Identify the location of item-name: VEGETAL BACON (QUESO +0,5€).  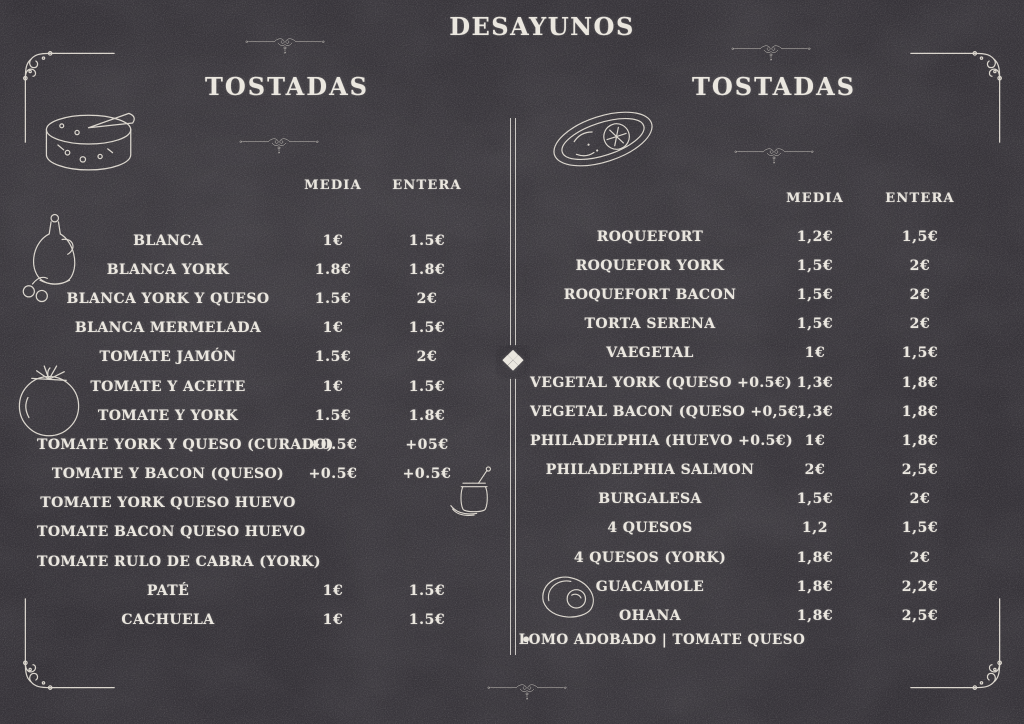
(668, 411).